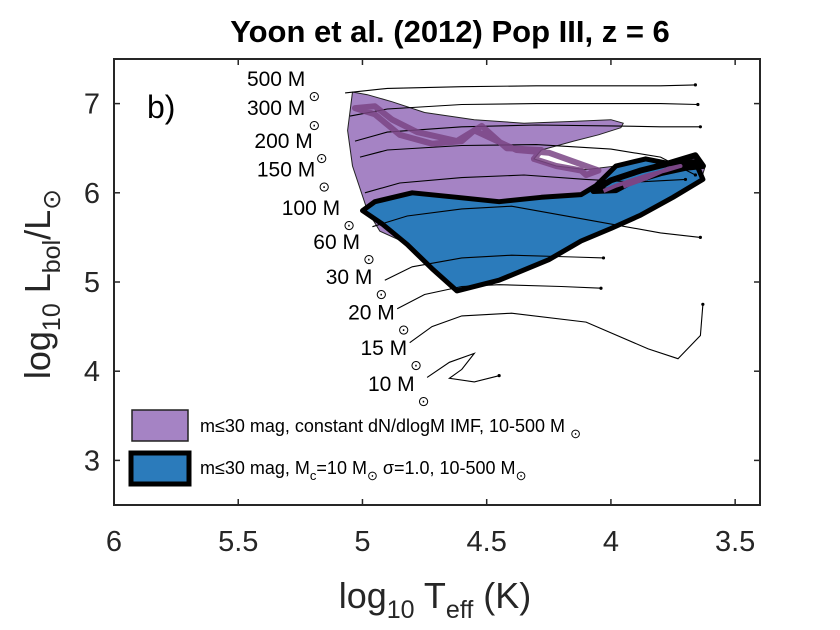 This screenshot has width=840, height=630. What do you see at coordinates (92, 461) in the screenshot?
I see `y-tick-label: 3` at bounding box center [92, 461].